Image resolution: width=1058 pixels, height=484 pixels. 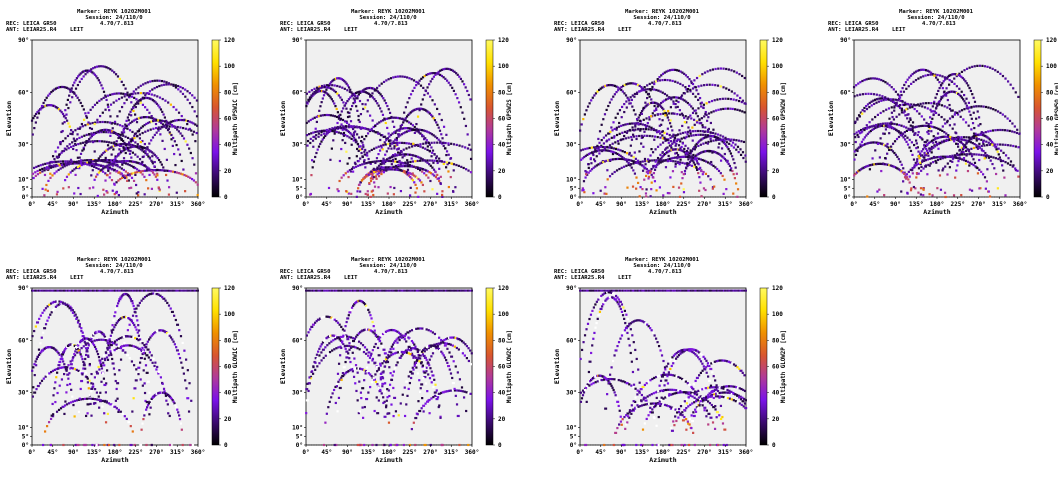 I want to click on colorbar-tick-label: 20, so click(x=228, y=171).